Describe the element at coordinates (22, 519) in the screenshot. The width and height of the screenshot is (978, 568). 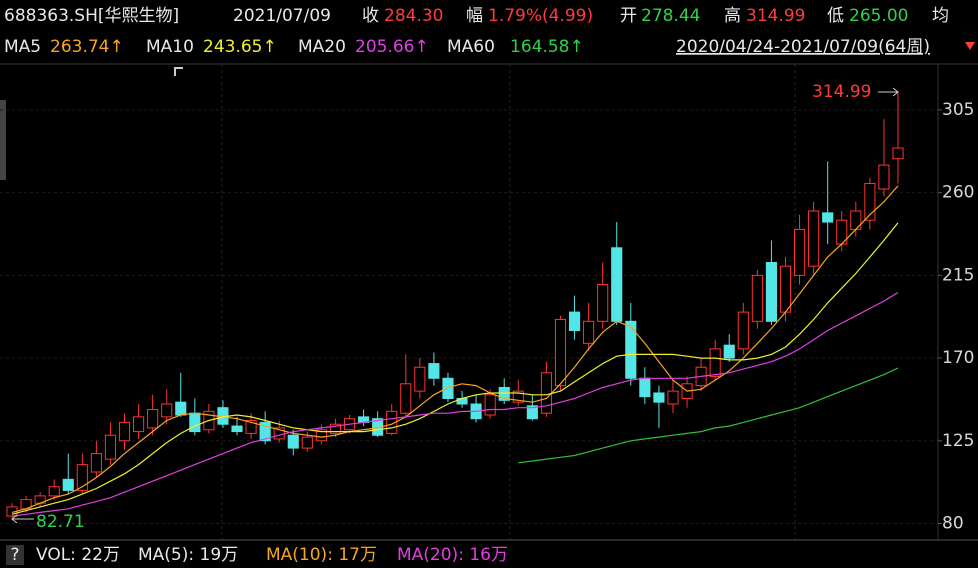
I see `min-arrow` at that location.